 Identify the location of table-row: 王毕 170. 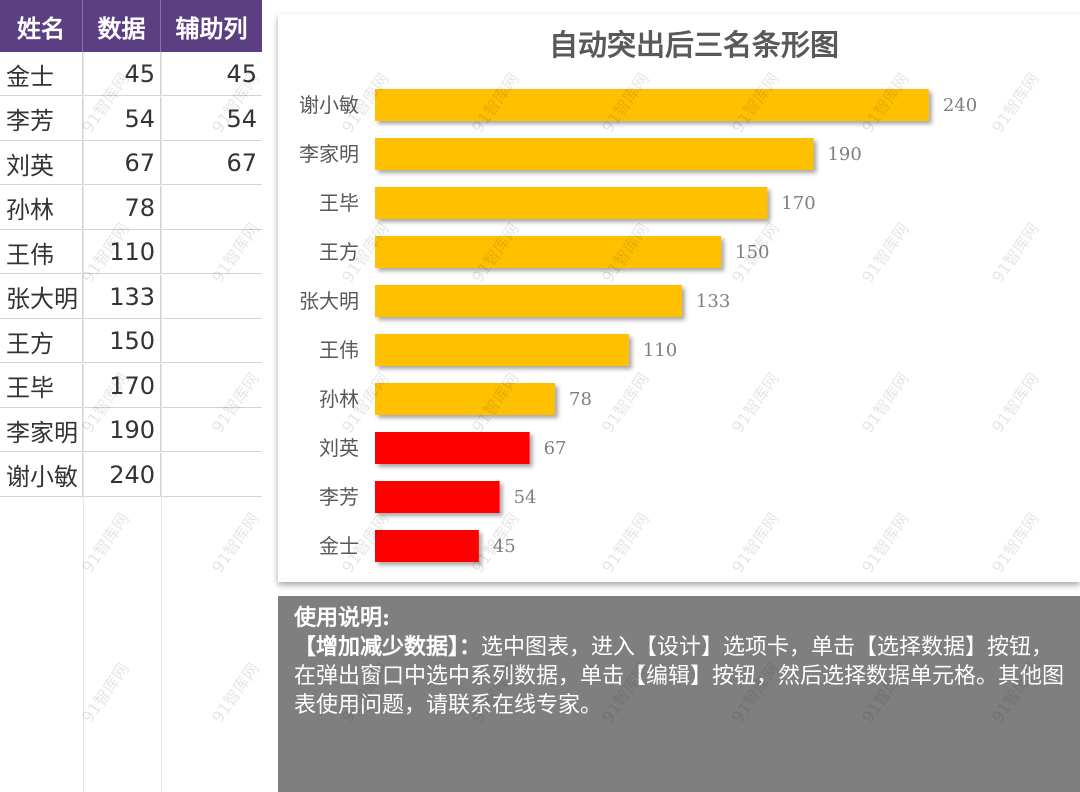
(131, 385).